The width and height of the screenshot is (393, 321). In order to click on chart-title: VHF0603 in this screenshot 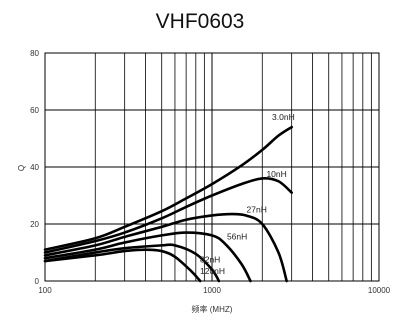, I will do `click(200, 21)`.